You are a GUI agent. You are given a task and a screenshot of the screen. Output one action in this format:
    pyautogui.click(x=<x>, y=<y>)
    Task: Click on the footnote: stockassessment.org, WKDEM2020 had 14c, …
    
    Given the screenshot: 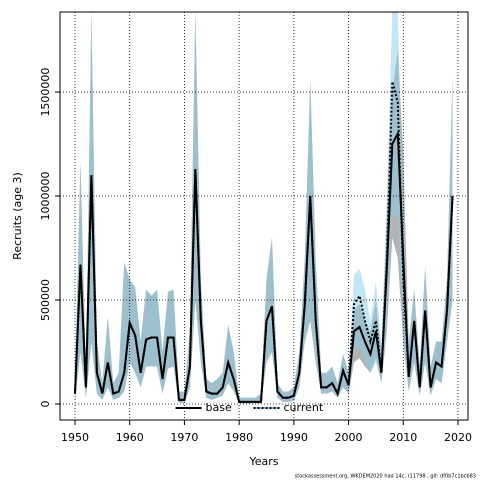 What is the action you would take?
    pyautogui.click(x=385, y=477)
    